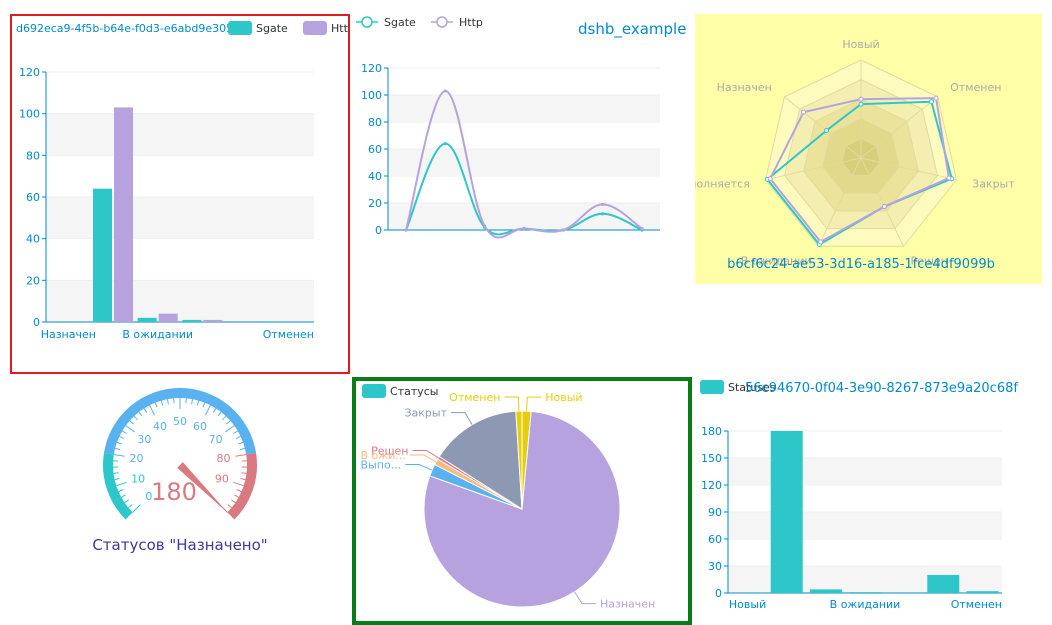 Image resolution: width=1052 pixels, height=625 pixels. I want to click on pie-label-0: Новый, so click(563, 397).